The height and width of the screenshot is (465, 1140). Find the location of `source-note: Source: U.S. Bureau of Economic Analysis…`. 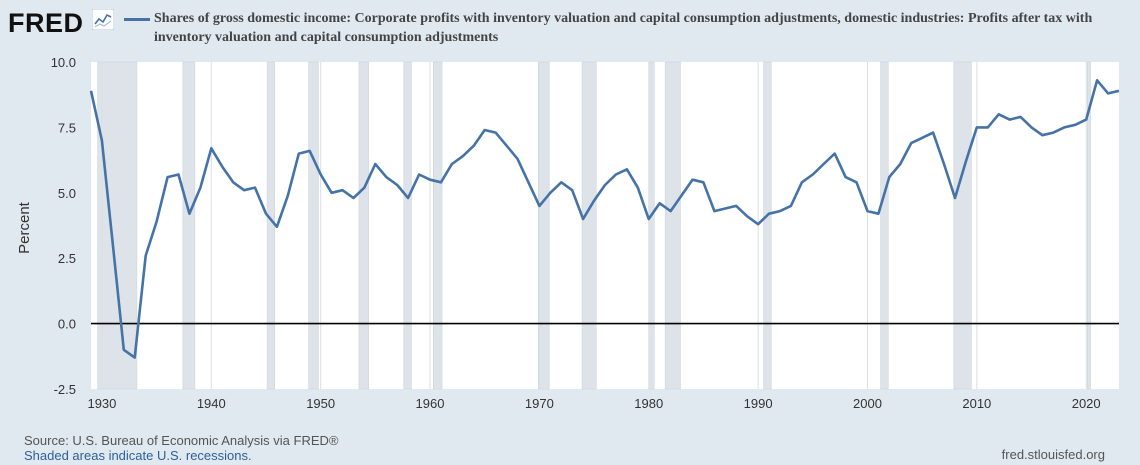

source-note: Source: U.S. Bureau of Economic Analysis… is located at coordinates (181, 440).